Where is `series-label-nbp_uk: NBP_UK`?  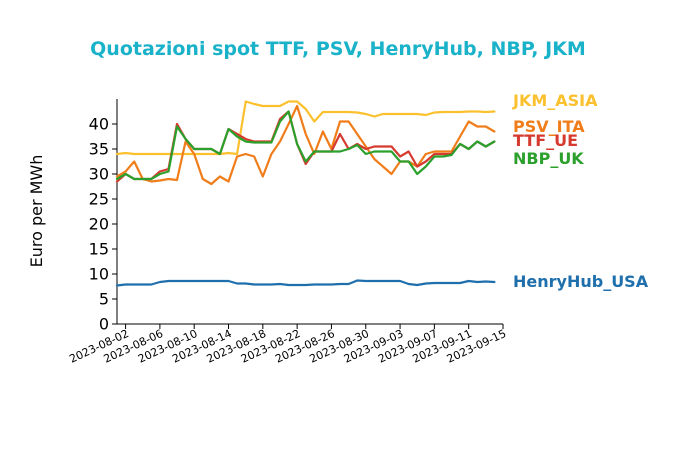
series-label-nbp_uk: NBP_UK is located at coordinates (548, 158).